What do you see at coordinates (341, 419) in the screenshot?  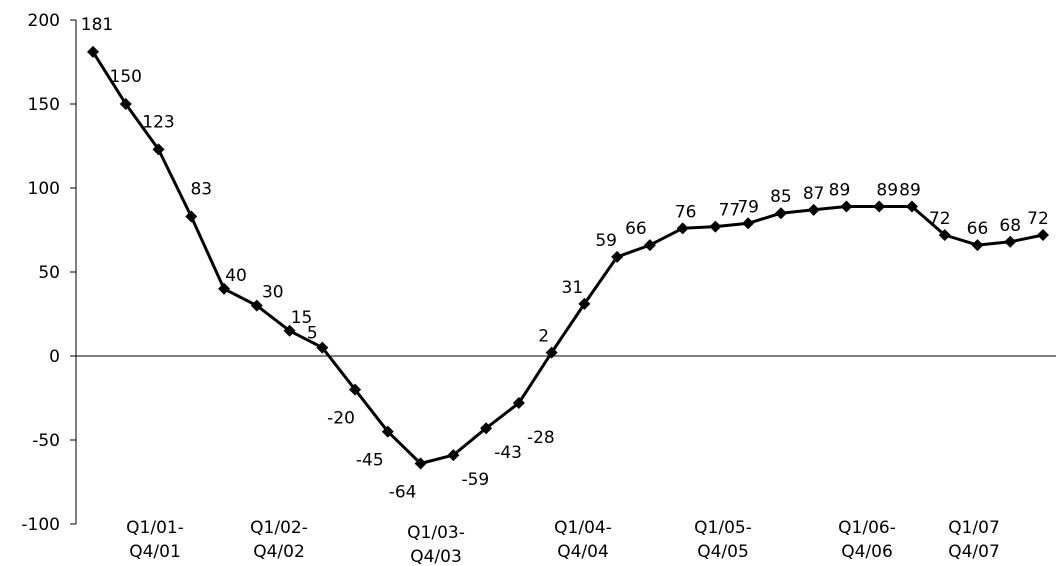 I see `data-label: -20` at bounding box center [341, 419].